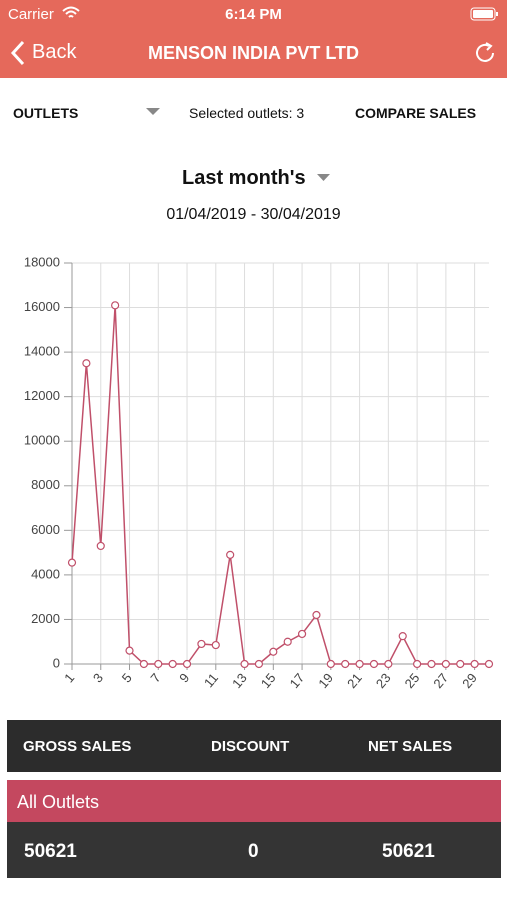 Image resolution: width=507 pixels, height=900 pixels. I want to click on x-tick-label: 27, so click(440, 680).